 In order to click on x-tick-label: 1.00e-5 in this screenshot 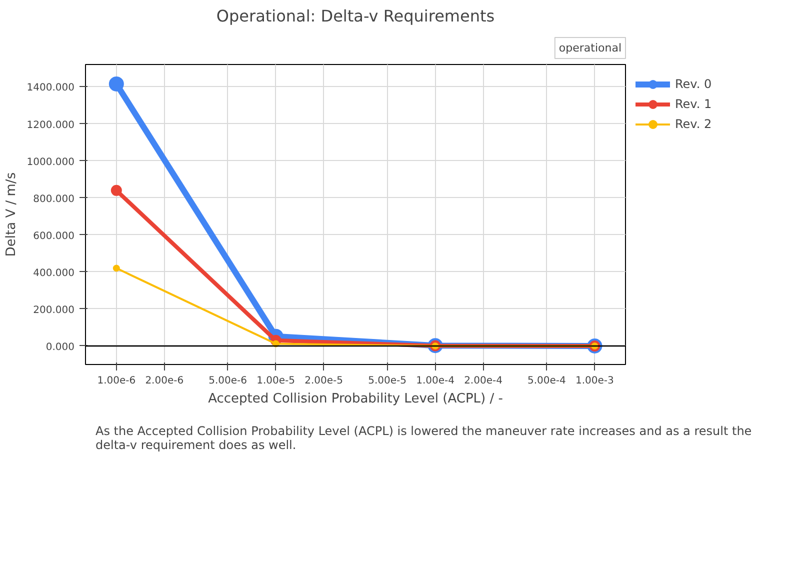, I will do `click(276, 381)`.